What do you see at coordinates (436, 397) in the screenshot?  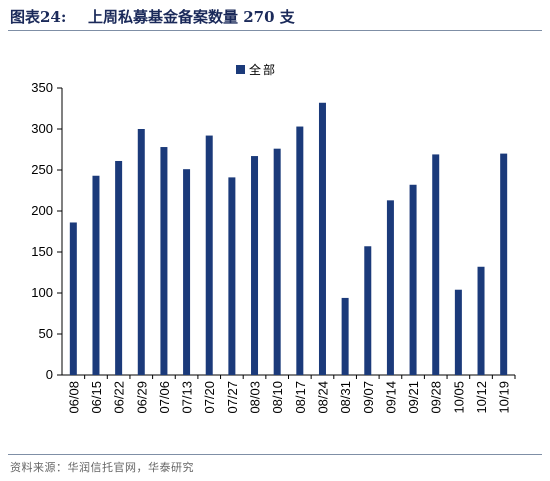 I see `x-tick-label: 09/28` at bounding box center [436, 397].